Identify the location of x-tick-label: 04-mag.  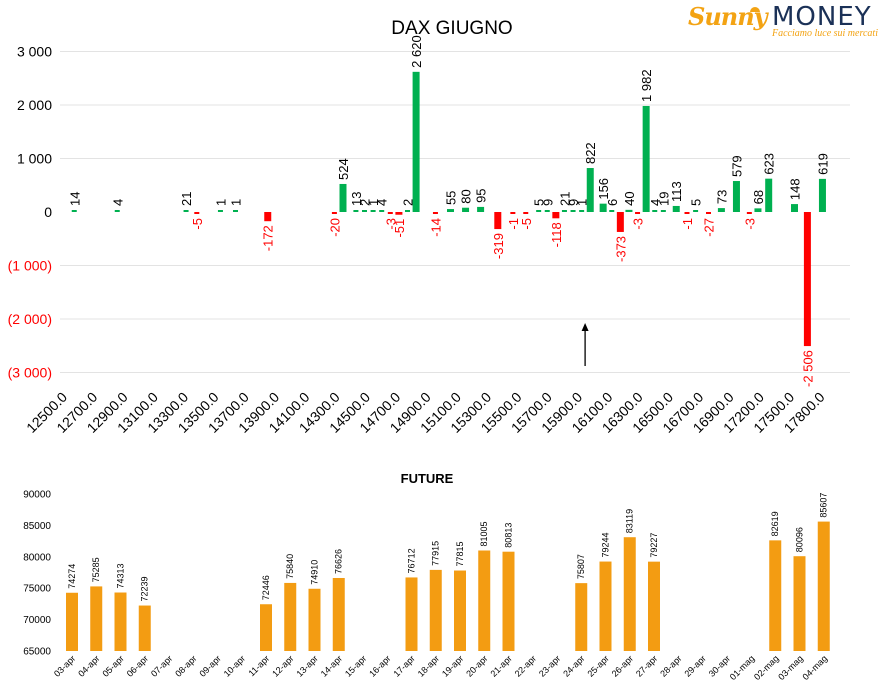
(815, 667).